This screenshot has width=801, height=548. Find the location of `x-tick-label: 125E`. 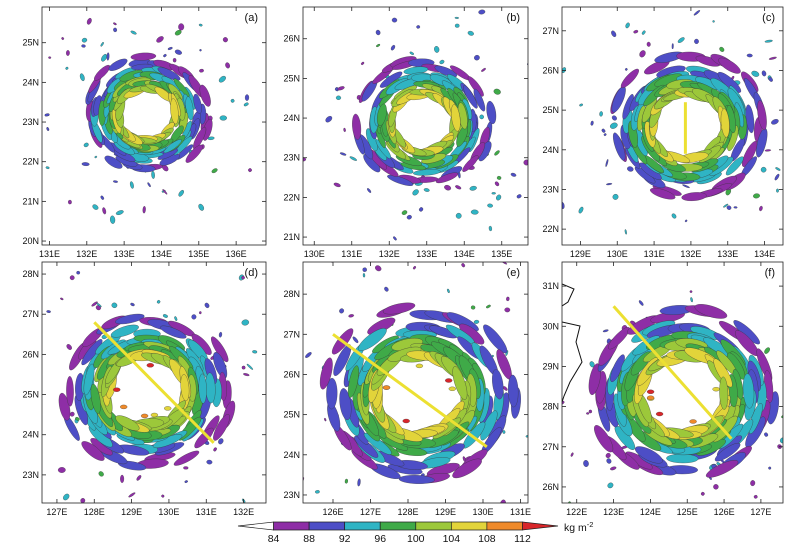

x-tick-label: 125E is located at coordinates (687, 512).